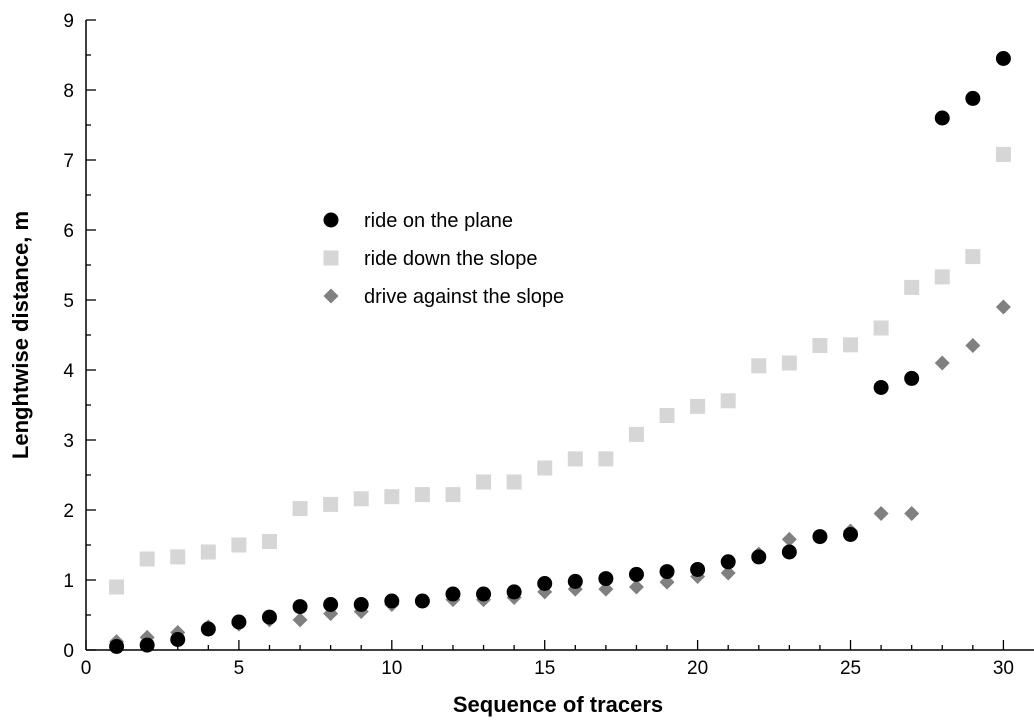  I want to click on y-tick-label: 4, so click(68, 371).